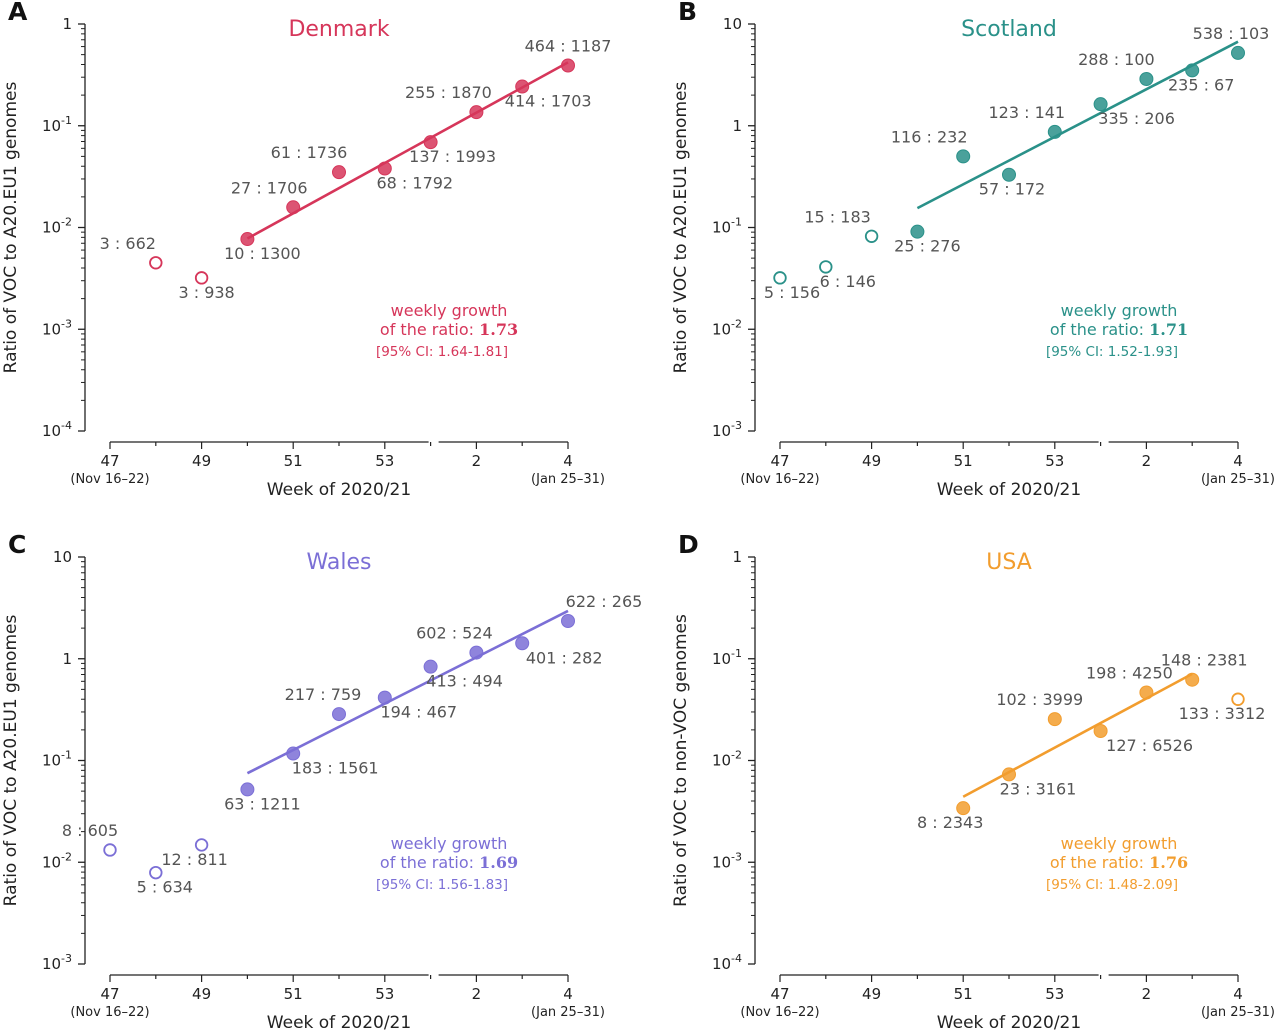 Image resolution: width=1280 pixels, height=1034 pixels. Describe the element at coordinates (1204, 660) in the screenshot. I see `data-point-label: 148 : 2381` at that location.